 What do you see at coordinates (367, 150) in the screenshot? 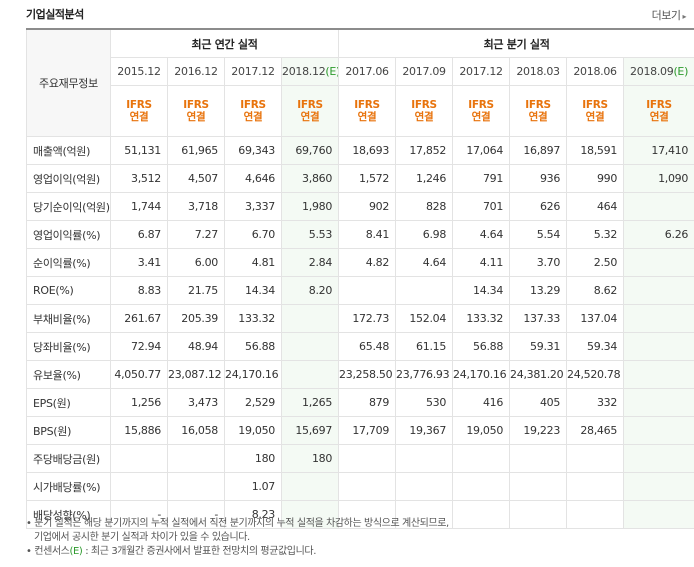
I see `table-cell: 18,693` at bounding box center [367, 150].